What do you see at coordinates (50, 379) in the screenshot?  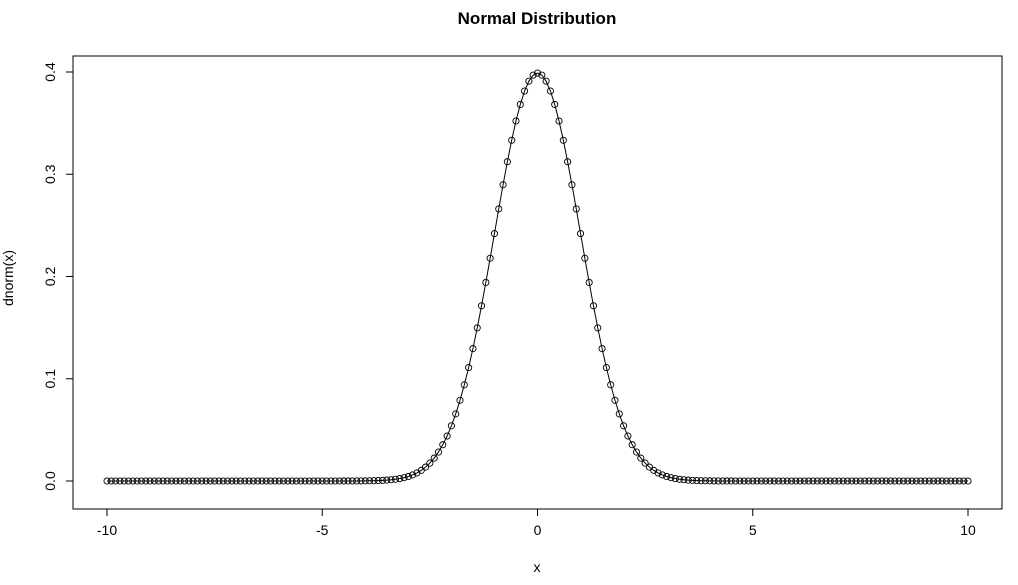 I see `y-tick-label: 0.1` at bounding box center [50, 379].